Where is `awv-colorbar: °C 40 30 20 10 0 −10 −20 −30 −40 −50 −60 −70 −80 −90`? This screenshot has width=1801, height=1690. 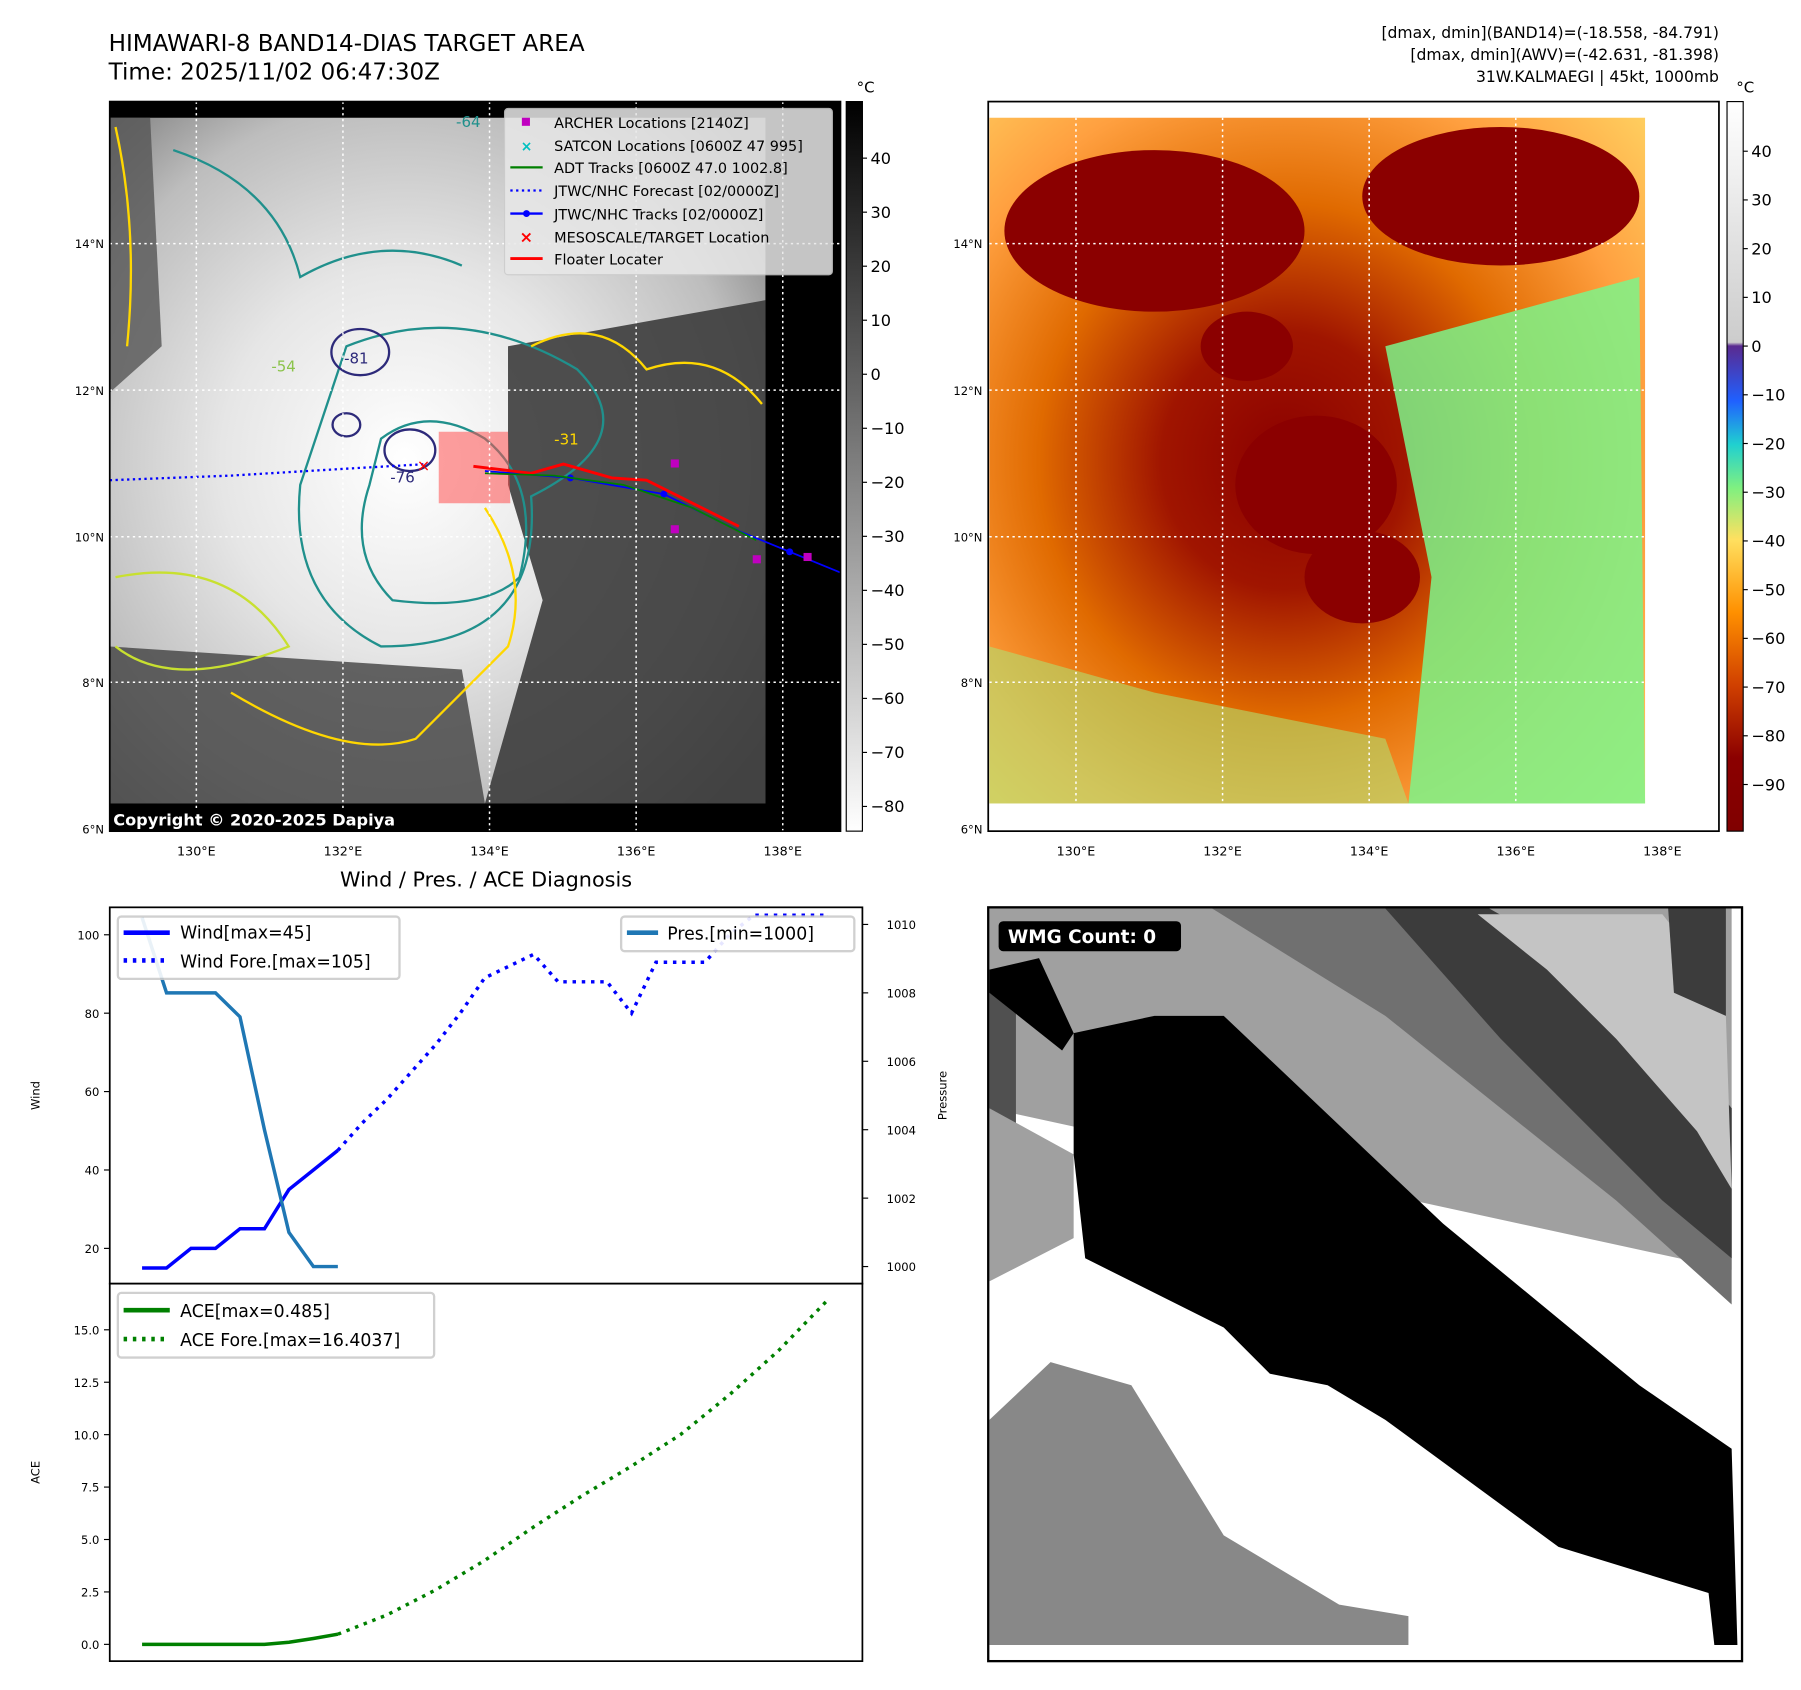
awv-colorbar: °C 40 30 20 10 0 −10 −20 −30 −40 −50 −60 −70 −80 −90 is located at coordinates (1755, 455).